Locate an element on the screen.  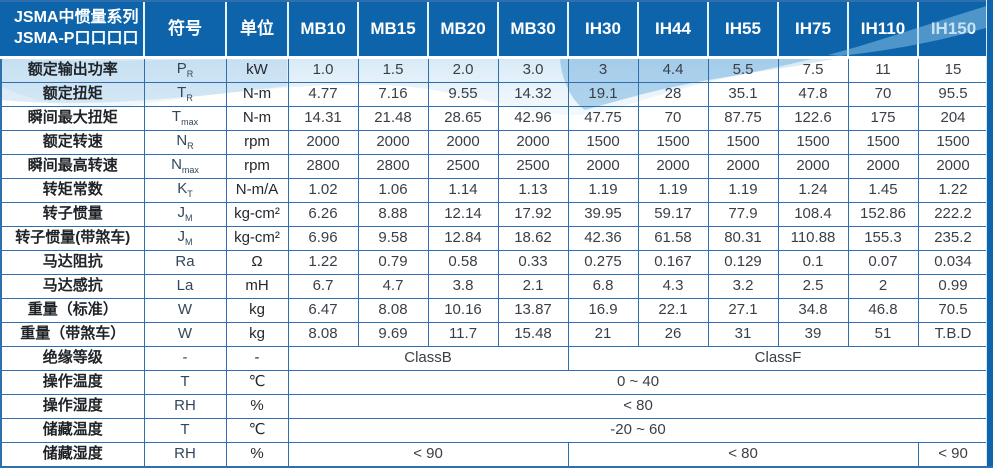
row-symbol: T is located at coordinates (185, 382).